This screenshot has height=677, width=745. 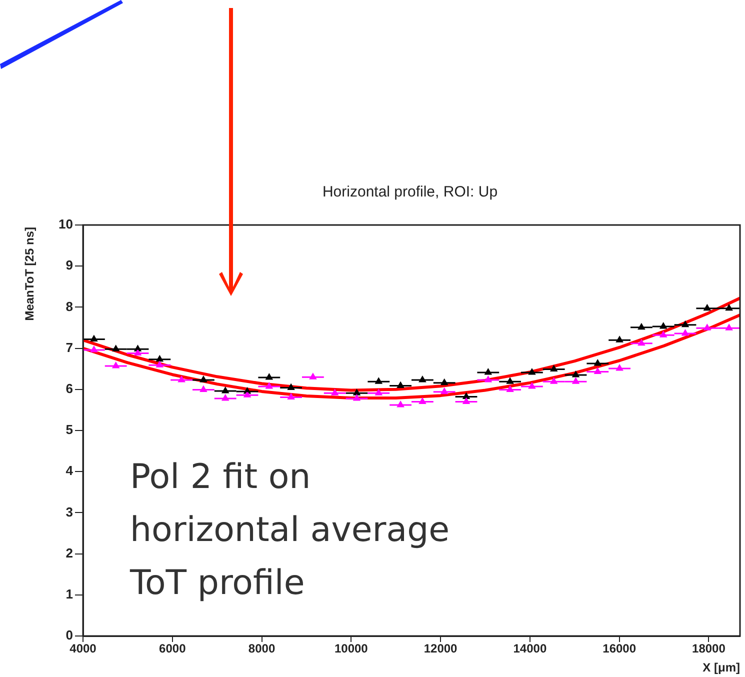 I want to click on x-tick-label: 6000, so click(x=172, y=649).